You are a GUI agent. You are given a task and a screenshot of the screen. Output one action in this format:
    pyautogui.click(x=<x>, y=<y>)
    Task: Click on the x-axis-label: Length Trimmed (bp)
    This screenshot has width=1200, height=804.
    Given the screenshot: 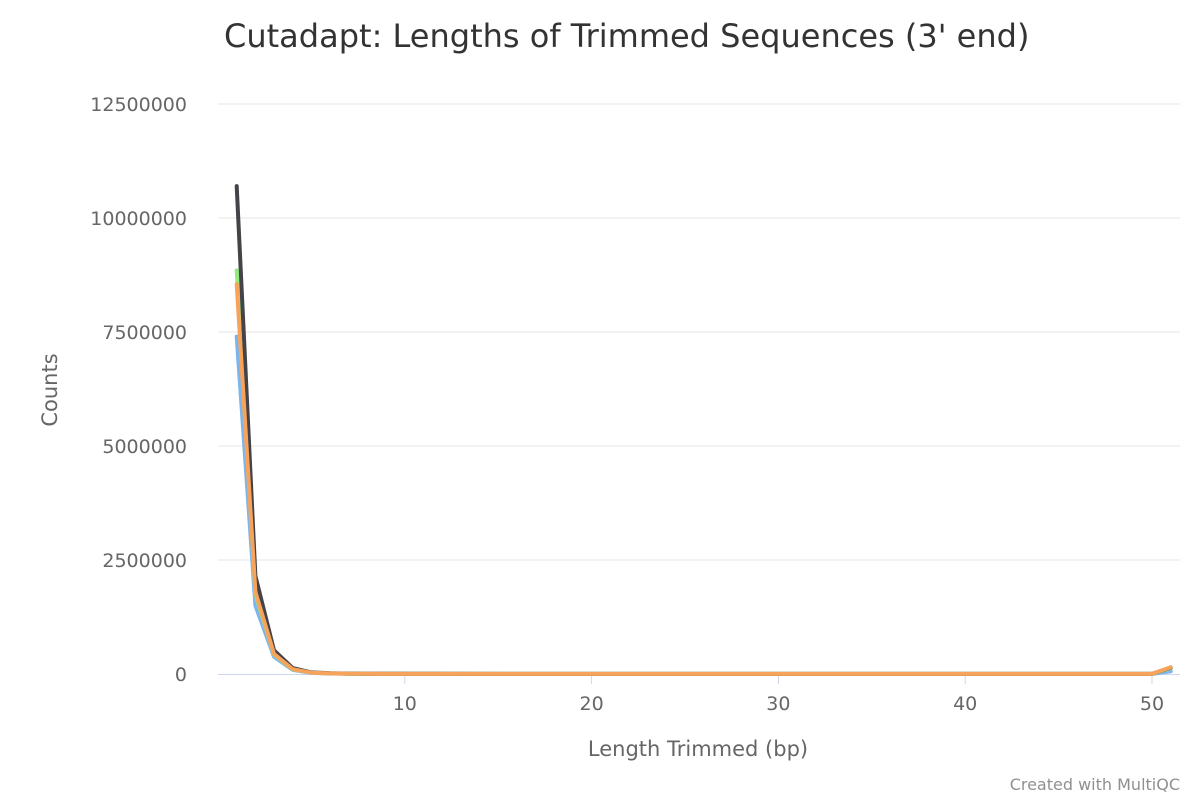 What is the action you would take?
    pyautogui.click(x=698, y=749)
    